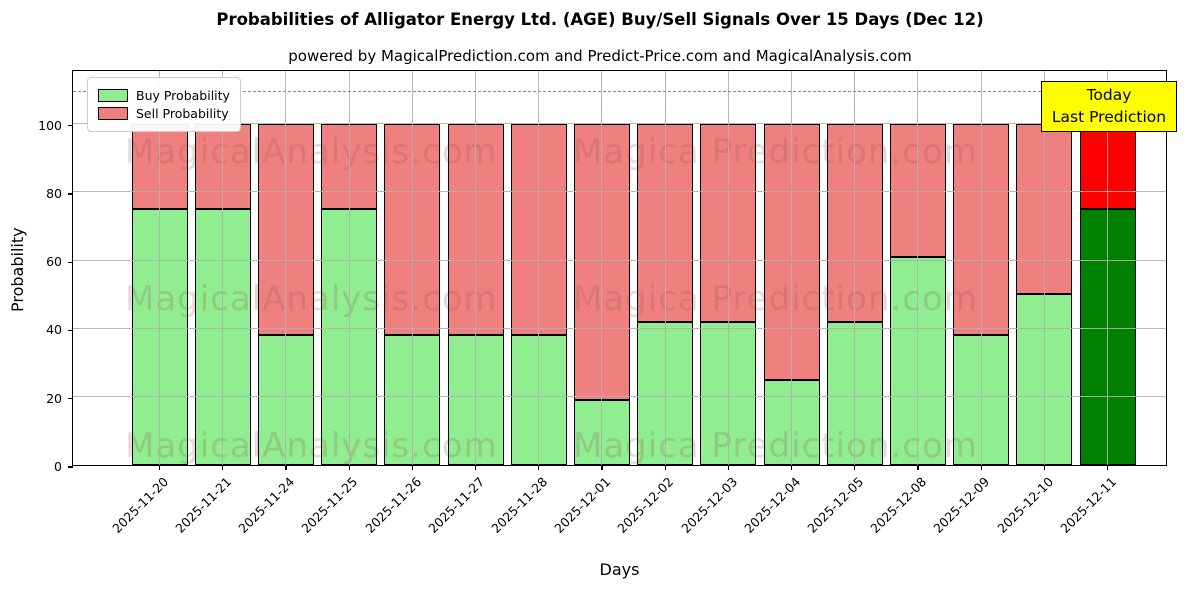  What do you see at coordinates (1024, 505) in the screenshot?
I see `x-tick-label: 2025-12-10` at bounding box center [1024, 505].